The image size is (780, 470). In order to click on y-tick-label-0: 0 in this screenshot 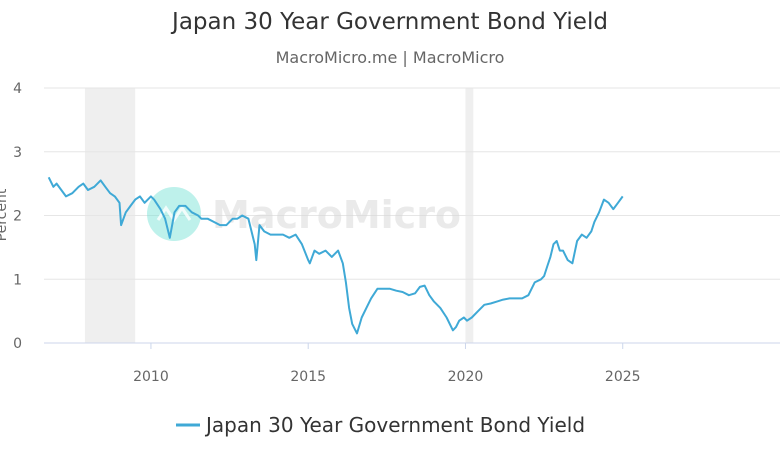, I will do `click(17, 344)`.